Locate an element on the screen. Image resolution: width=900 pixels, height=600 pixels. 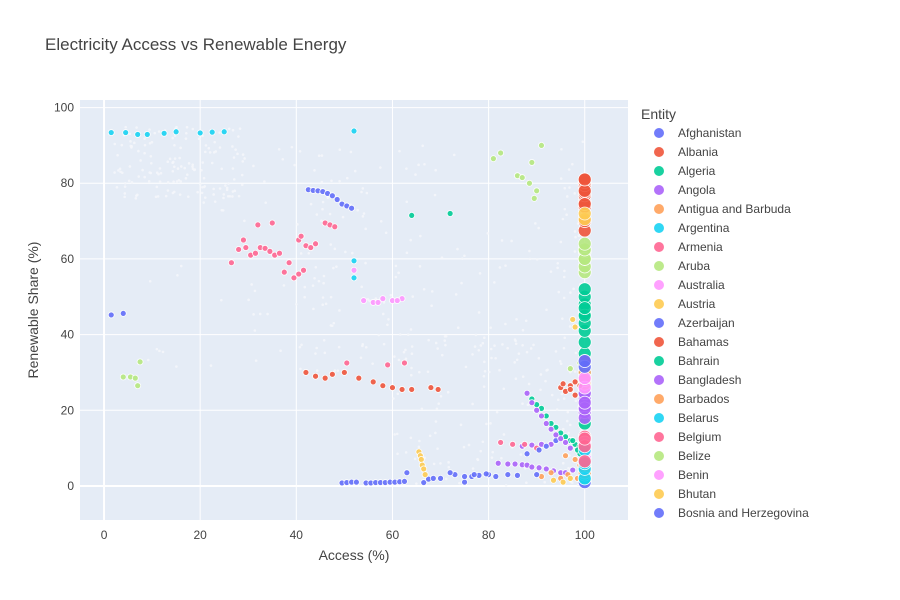
legend-item: Bahamas is located at coordinates (691, 342).